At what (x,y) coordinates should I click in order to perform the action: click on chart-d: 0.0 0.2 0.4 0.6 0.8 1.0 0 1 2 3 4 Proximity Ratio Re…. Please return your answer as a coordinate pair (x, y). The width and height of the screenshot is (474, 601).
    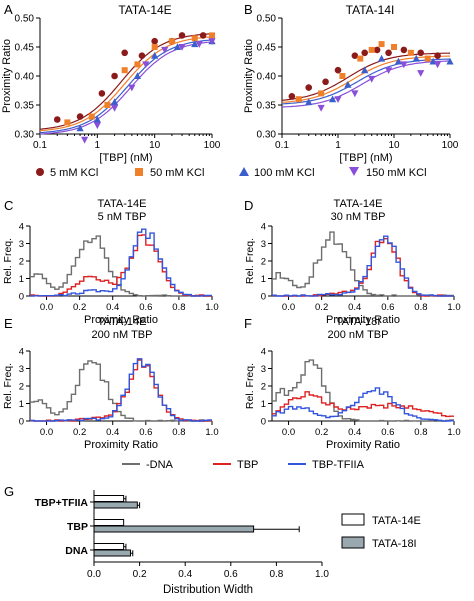
    Looking at the image, I should click on (352, 274).